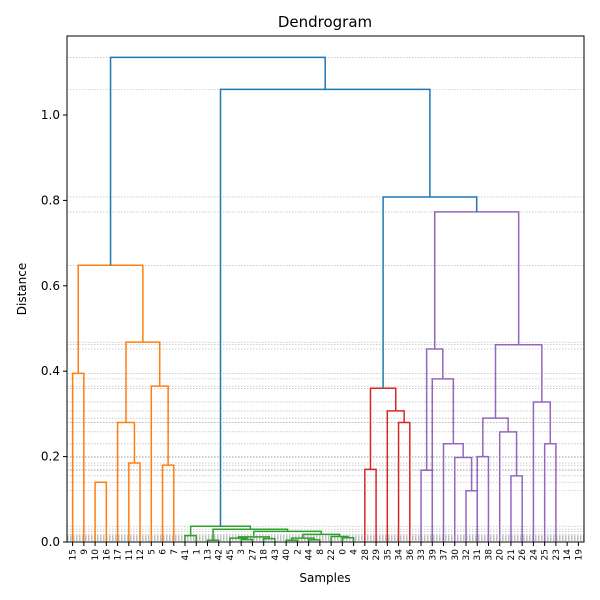 The height and width of the screenshot is (600, 600). What do you see at coordinates (456, 555) in the screenshot?
I see `leaf-label-34: 30` at bounding box center [456, 555].